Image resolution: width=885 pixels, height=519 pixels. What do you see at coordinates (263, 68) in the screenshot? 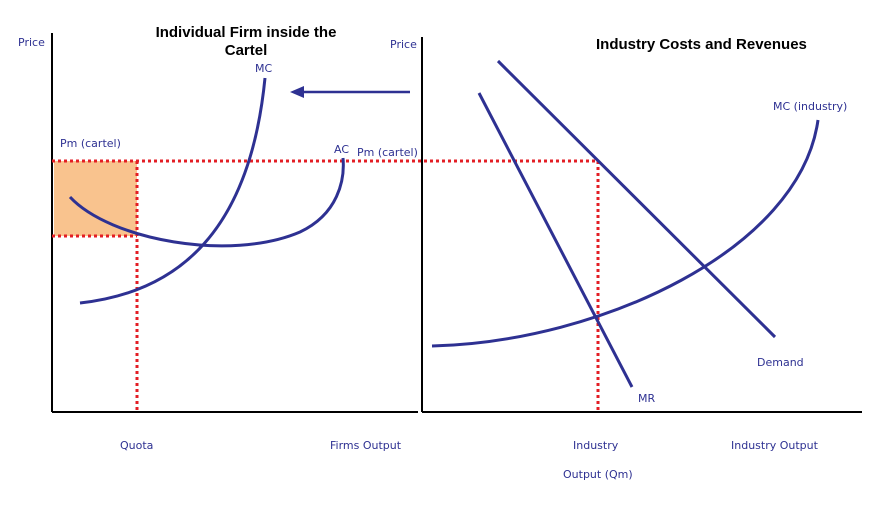
I see `mc-label: MC` at bounding box center [263, 68].